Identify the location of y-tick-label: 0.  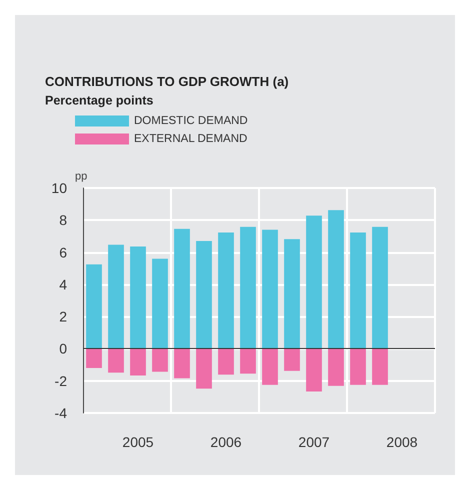
(63, 348).